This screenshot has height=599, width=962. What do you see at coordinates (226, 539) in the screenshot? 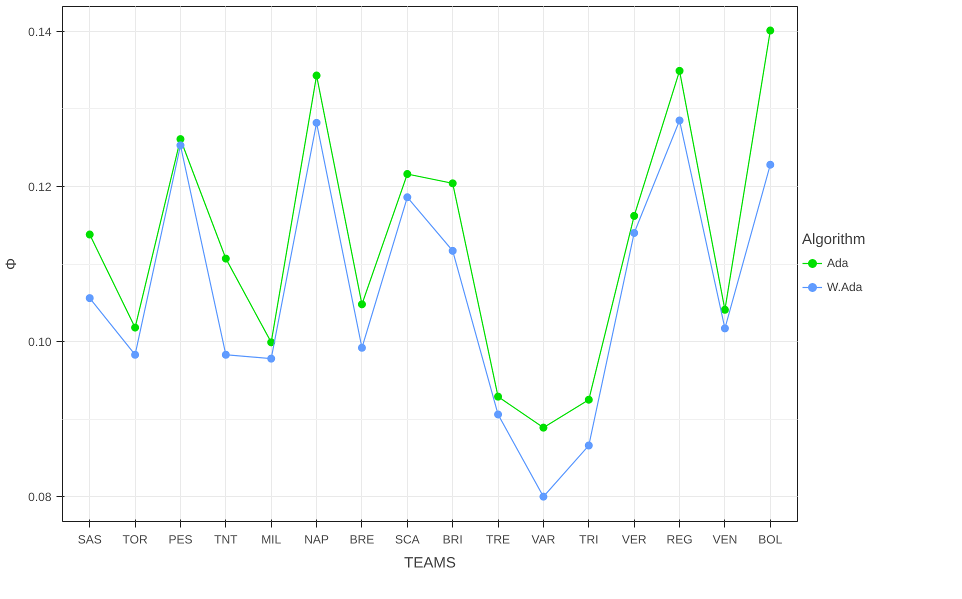
I see `x-tick-label: TNT` at bounding box center [226, 539].